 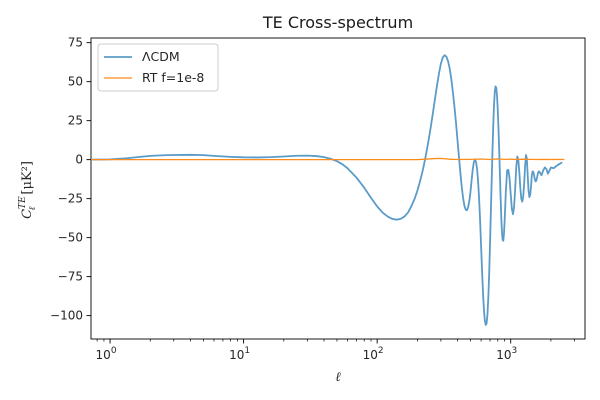 What do you see at coordinates (27, 214) in the screenshot?
I see `y-axis-title-main: C` at bounding box center [27, 214].